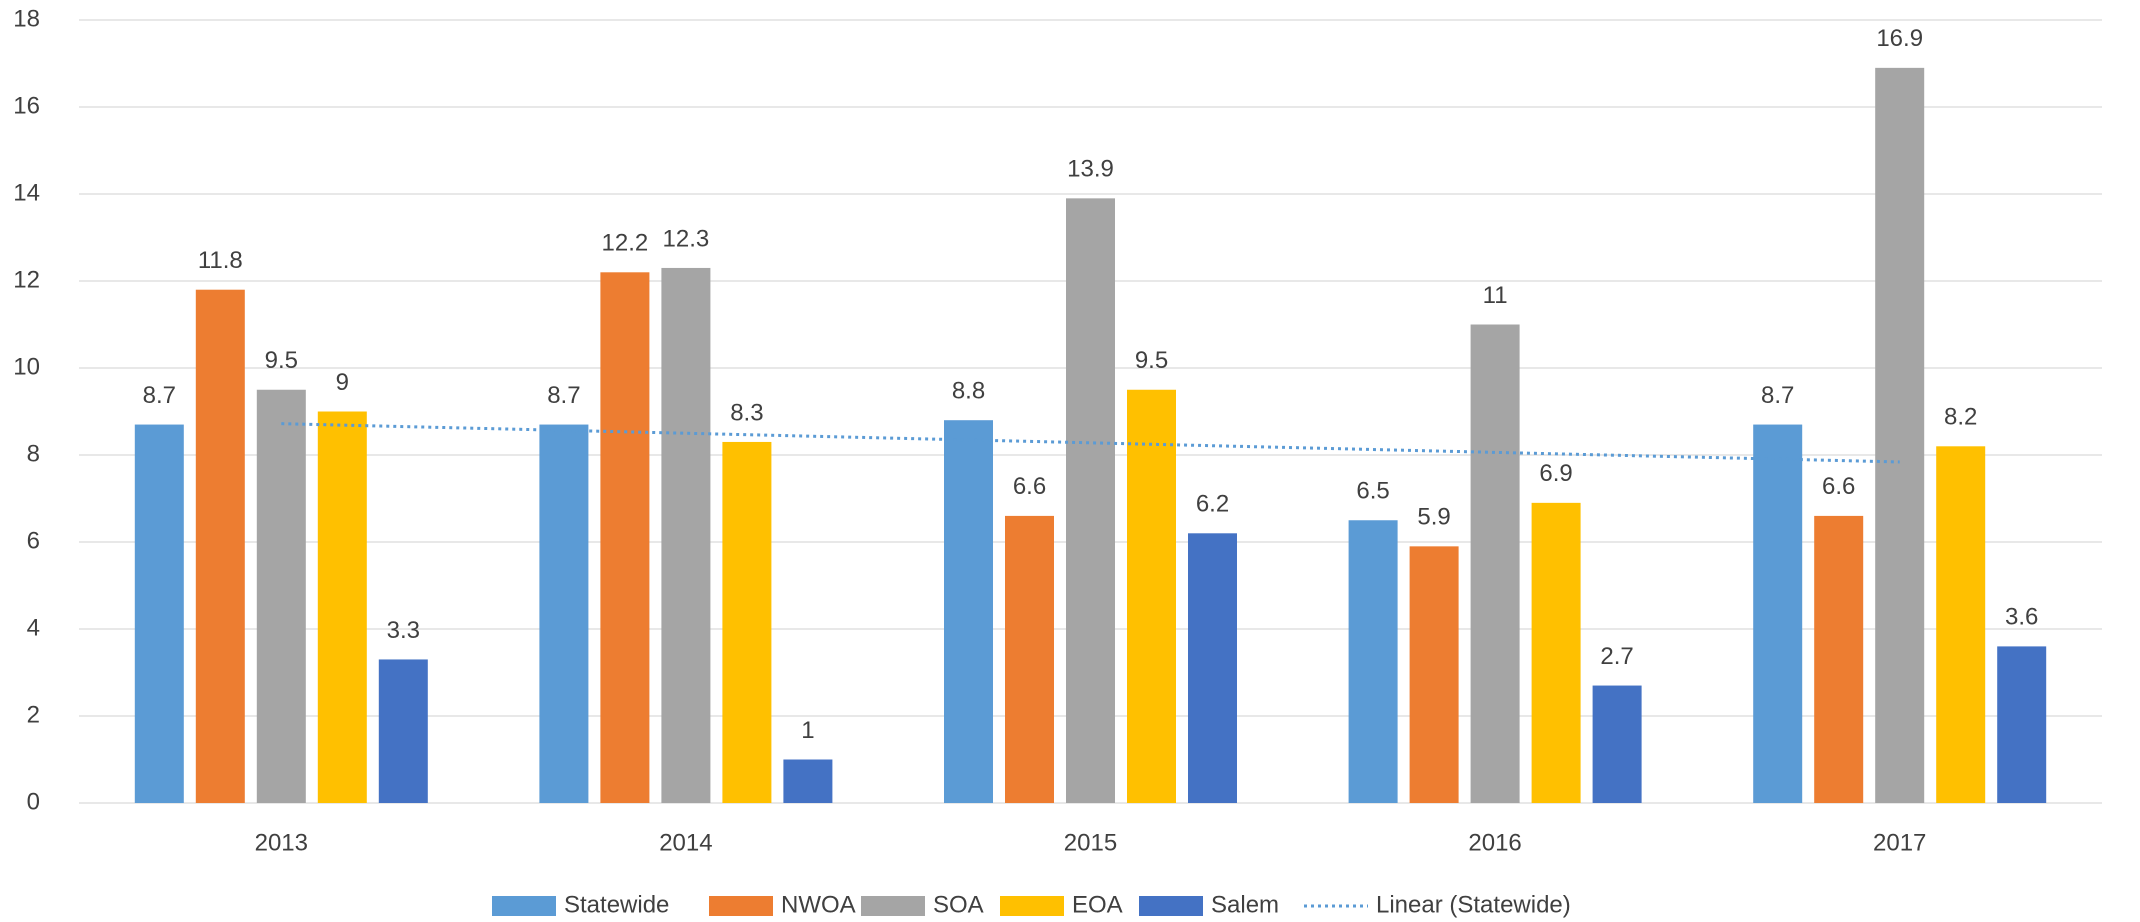 Image resolution: width=2140 pixels, height=922 pixels. What do you see at coordinates (818, 904) in the screenshot?
I see `legend-label: NWOA` at bounding box center [818, 904].